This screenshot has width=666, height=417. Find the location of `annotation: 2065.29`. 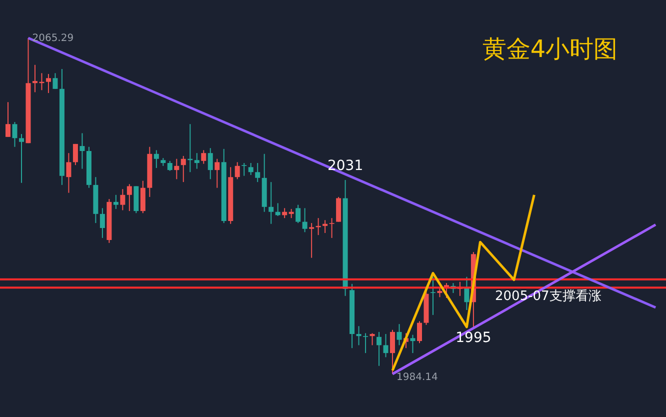

annotation: 2065.29 is located at coordinates (53, 38).